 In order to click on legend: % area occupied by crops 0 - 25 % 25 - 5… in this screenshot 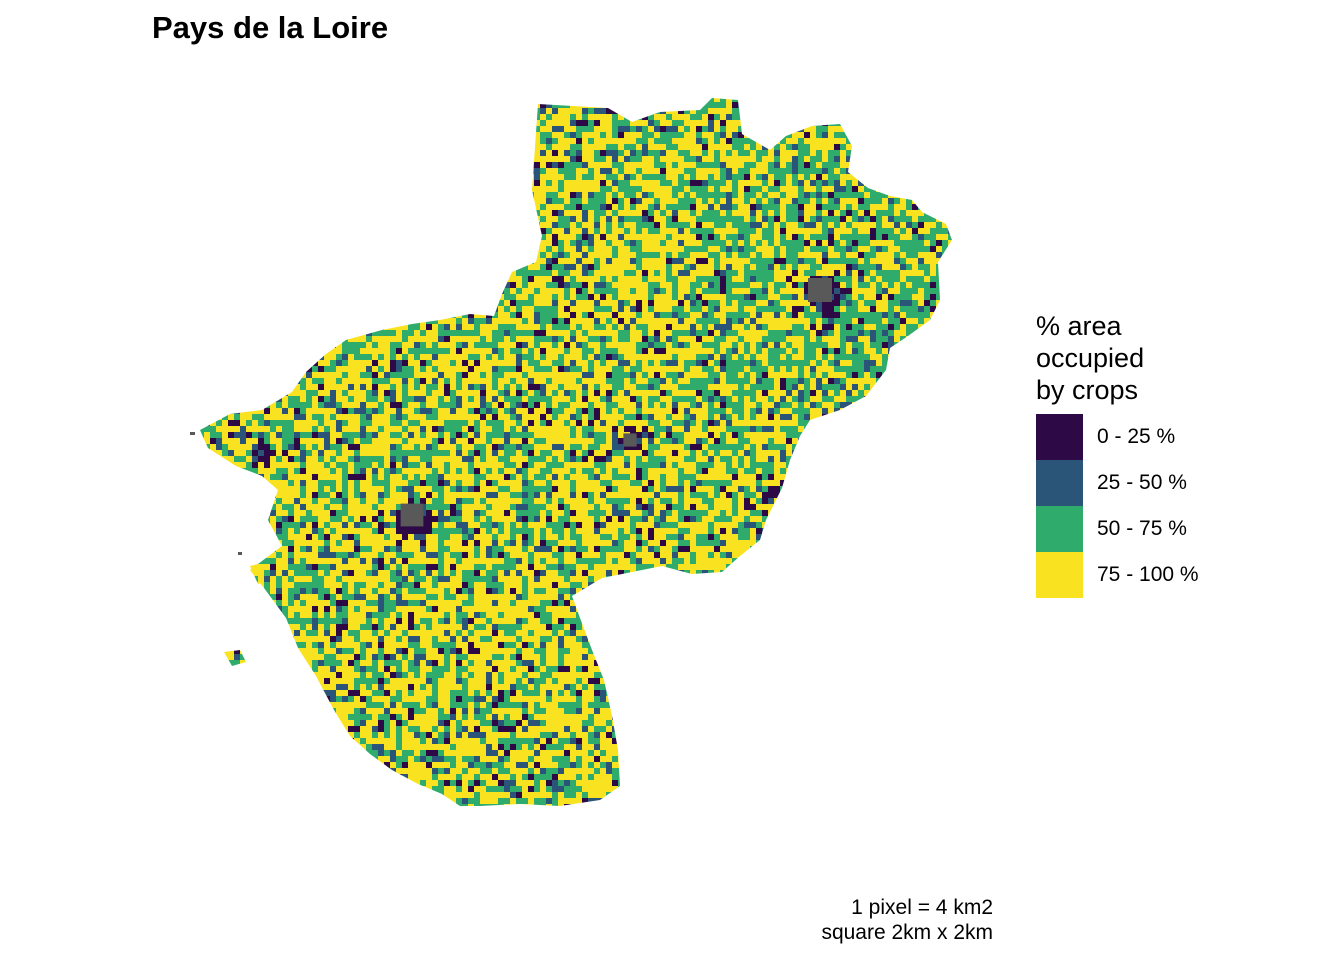, I will do `click(1117, 454)`.